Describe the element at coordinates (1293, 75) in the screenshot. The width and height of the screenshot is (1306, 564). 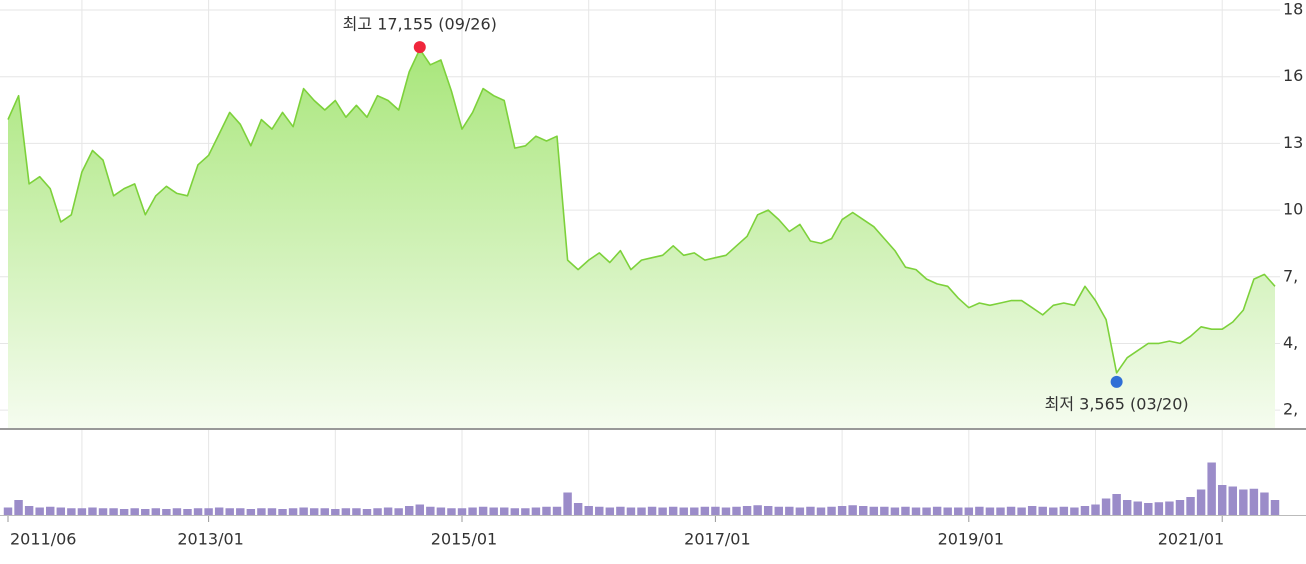
I see `y-tick-label: 16` at that location.